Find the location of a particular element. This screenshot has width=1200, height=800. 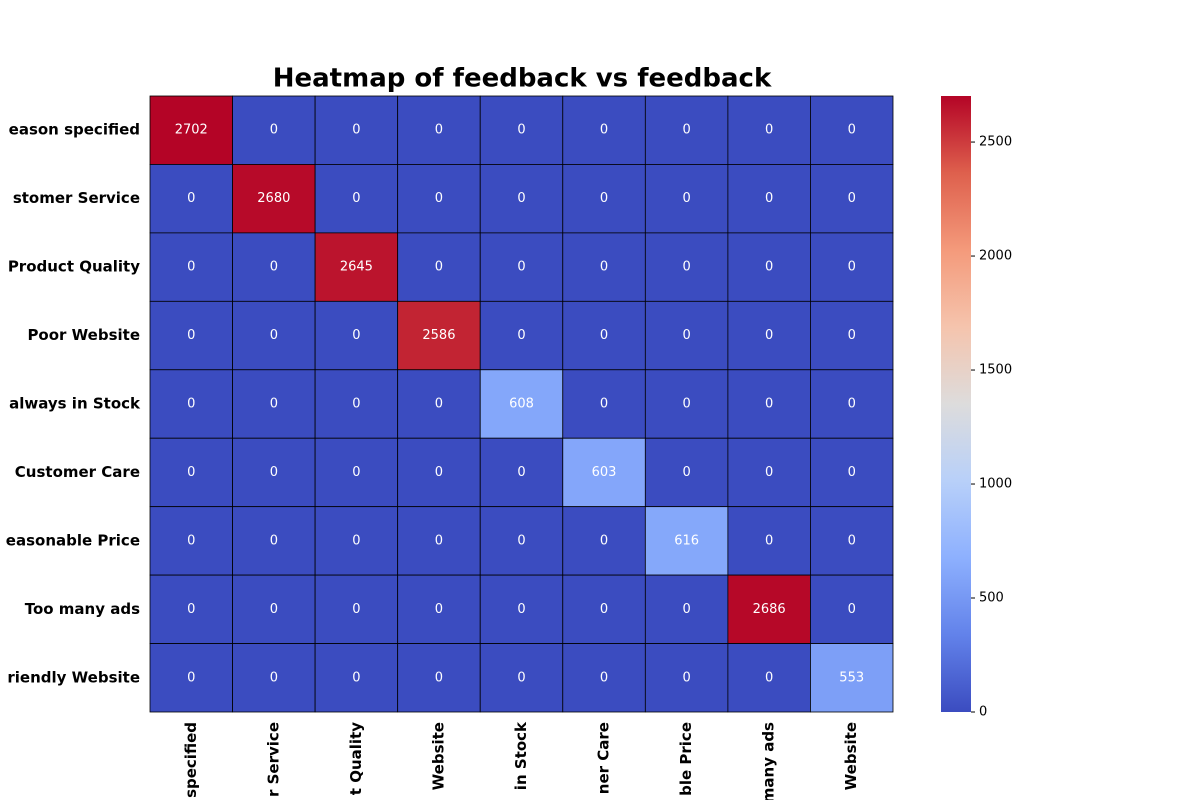

colorbar-tick-label: 1500 is located at coordinates (995, 370).